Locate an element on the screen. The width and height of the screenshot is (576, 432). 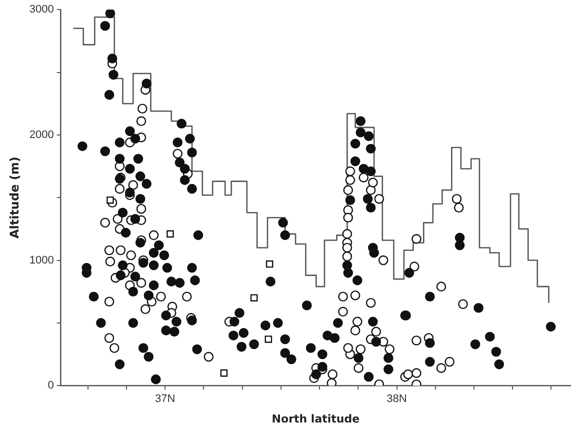
y-tick-label: 3000 is located at coordinates (41, 10).